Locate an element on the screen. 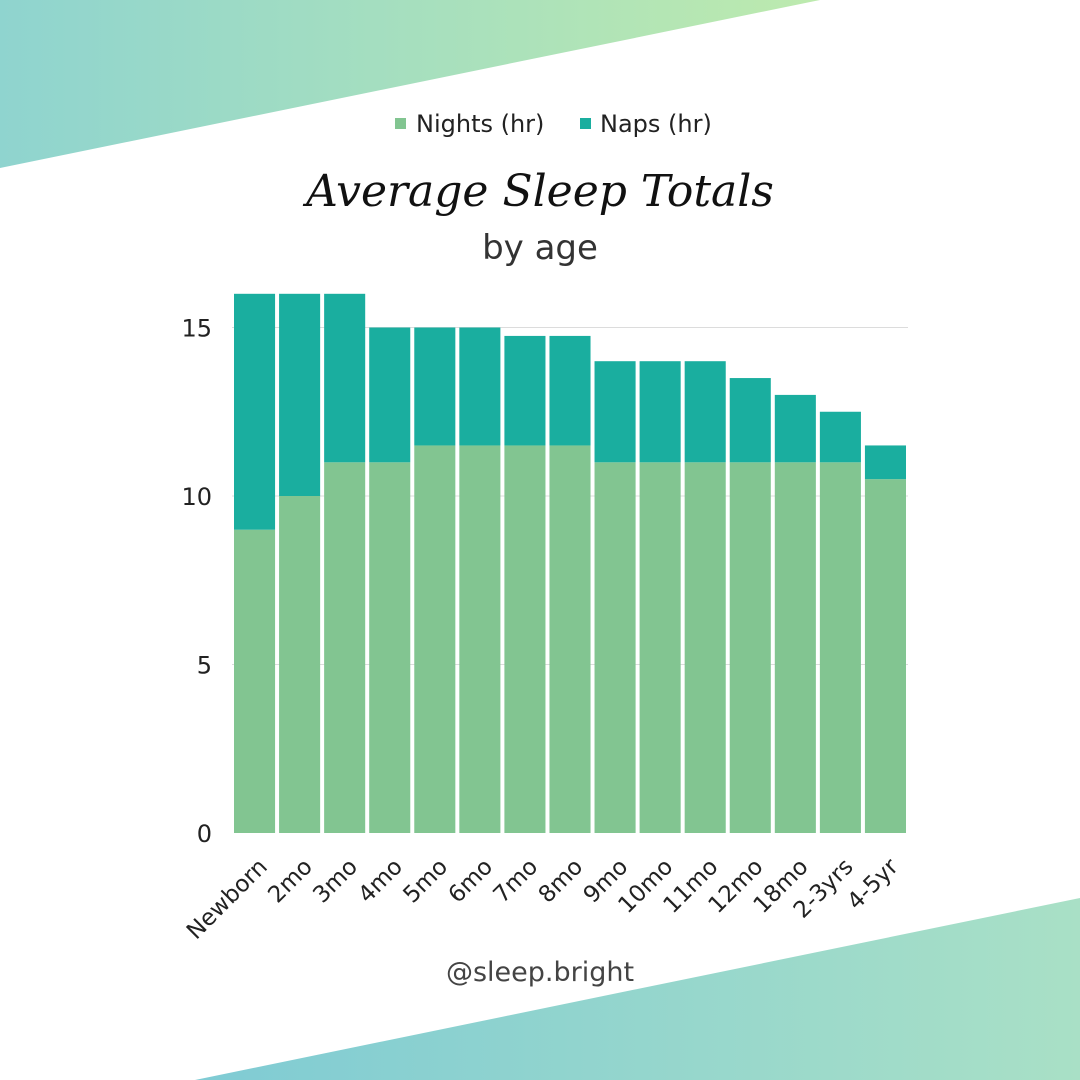  chart-title: Average Sleep Totals is located at coordinates (538, 191).